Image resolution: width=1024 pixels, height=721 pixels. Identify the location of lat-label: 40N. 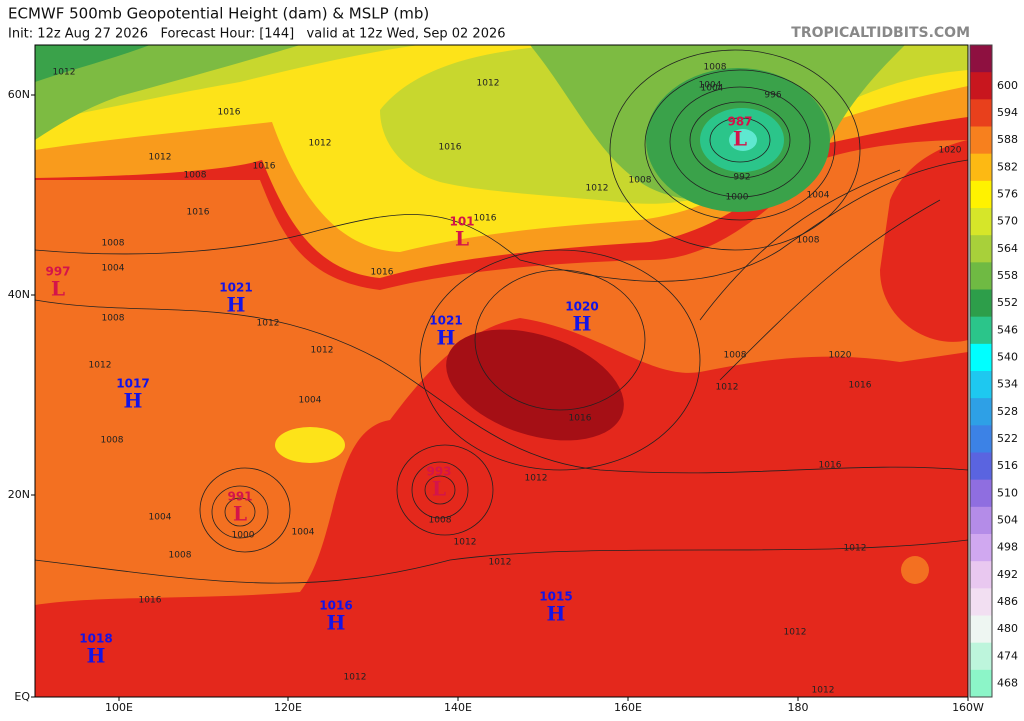
(19, 294).